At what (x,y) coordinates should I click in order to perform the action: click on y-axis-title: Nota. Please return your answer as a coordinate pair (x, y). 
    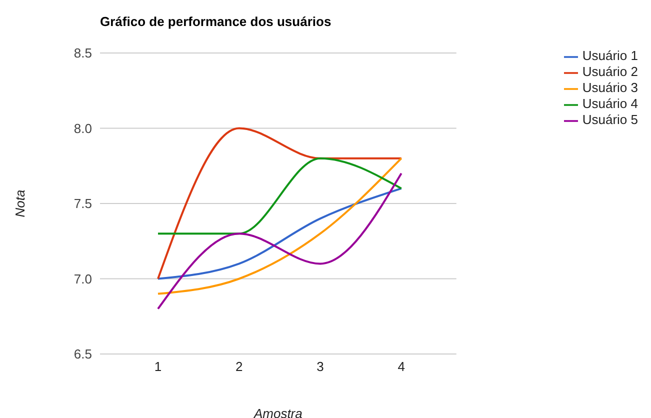
    Looking at the image, I should click on (20, 204).